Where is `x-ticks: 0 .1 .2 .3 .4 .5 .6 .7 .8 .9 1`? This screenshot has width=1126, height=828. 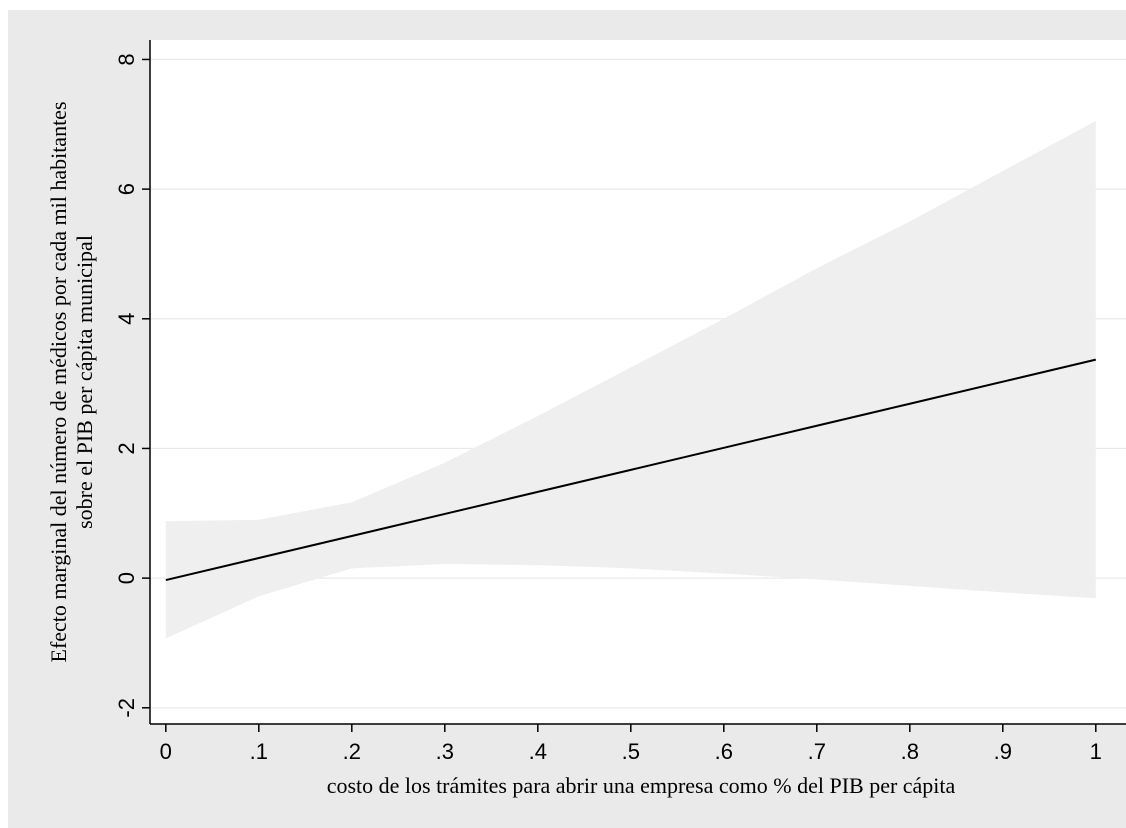 x-ticks: 0 .1 .2 .3 .4 .5 .6 .7 .8 .9 1 is located at coordinates (631, 744).